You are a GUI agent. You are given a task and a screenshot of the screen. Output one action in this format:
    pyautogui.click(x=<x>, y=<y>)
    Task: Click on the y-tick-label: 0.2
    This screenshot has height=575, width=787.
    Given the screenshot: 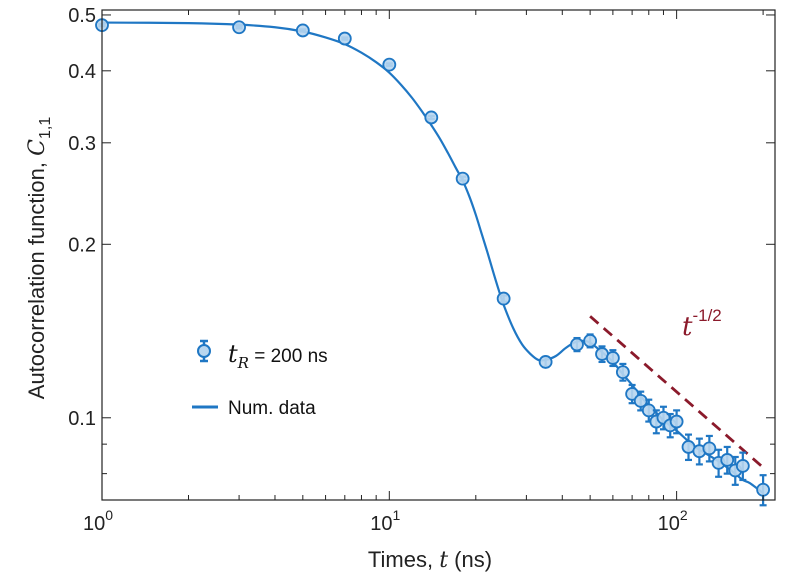 What is the action you would take?
    pyautogui.click(x=82, y=245)
    